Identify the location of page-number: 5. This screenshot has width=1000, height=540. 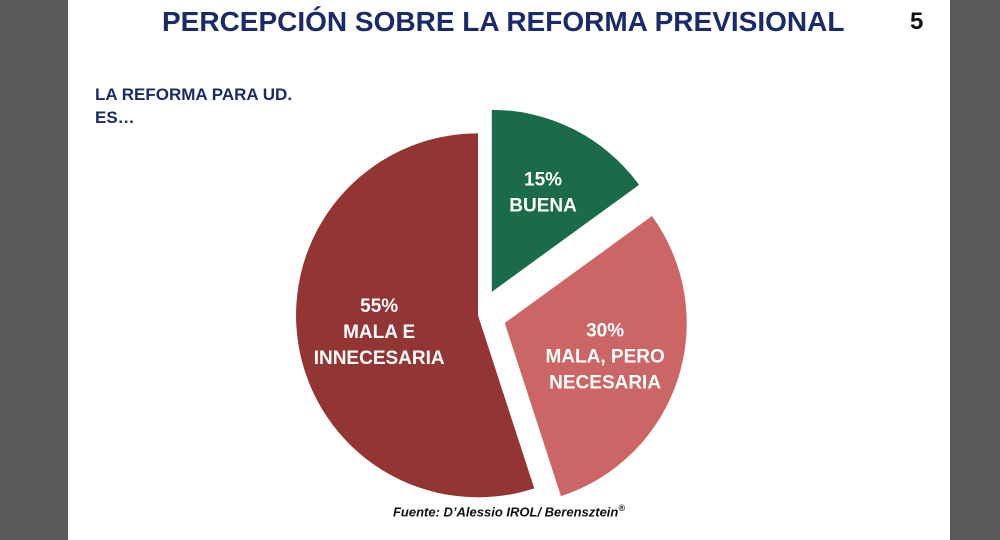
(917, 21).